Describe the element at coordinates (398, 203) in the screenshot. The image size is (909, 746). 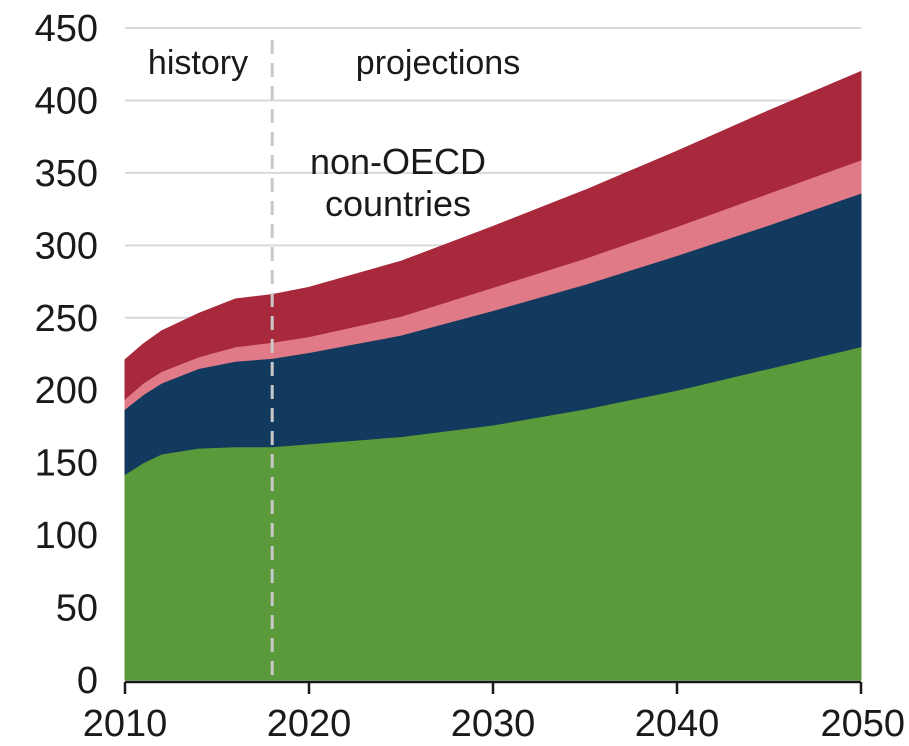
I see `region-label-line2: countries` at that location.